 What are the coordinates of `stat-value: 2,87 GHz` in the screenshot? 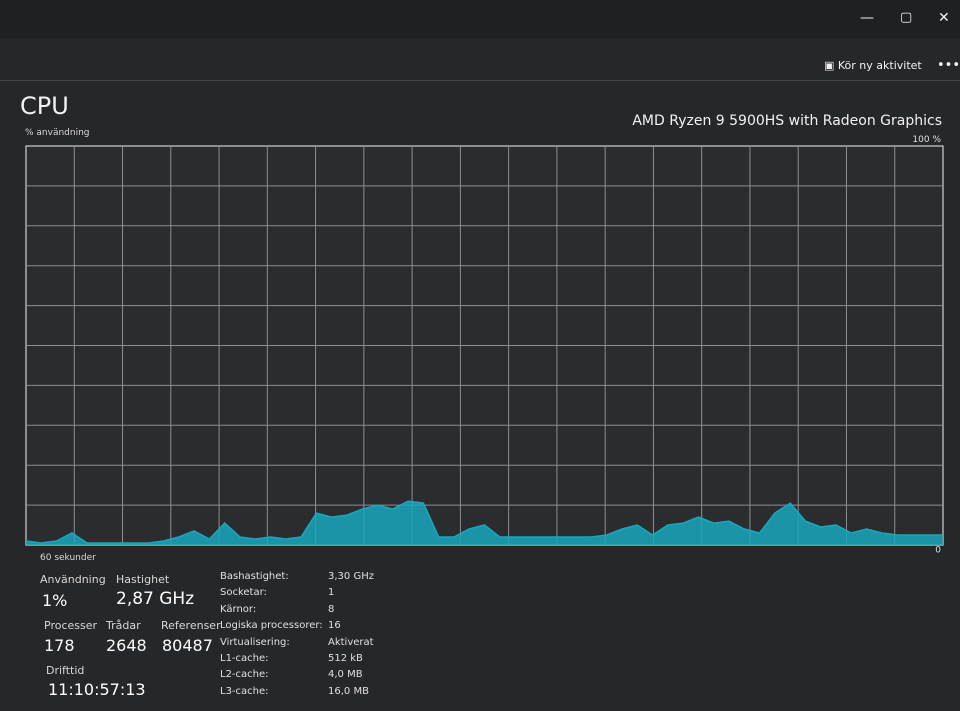 It's located at (155, 599).